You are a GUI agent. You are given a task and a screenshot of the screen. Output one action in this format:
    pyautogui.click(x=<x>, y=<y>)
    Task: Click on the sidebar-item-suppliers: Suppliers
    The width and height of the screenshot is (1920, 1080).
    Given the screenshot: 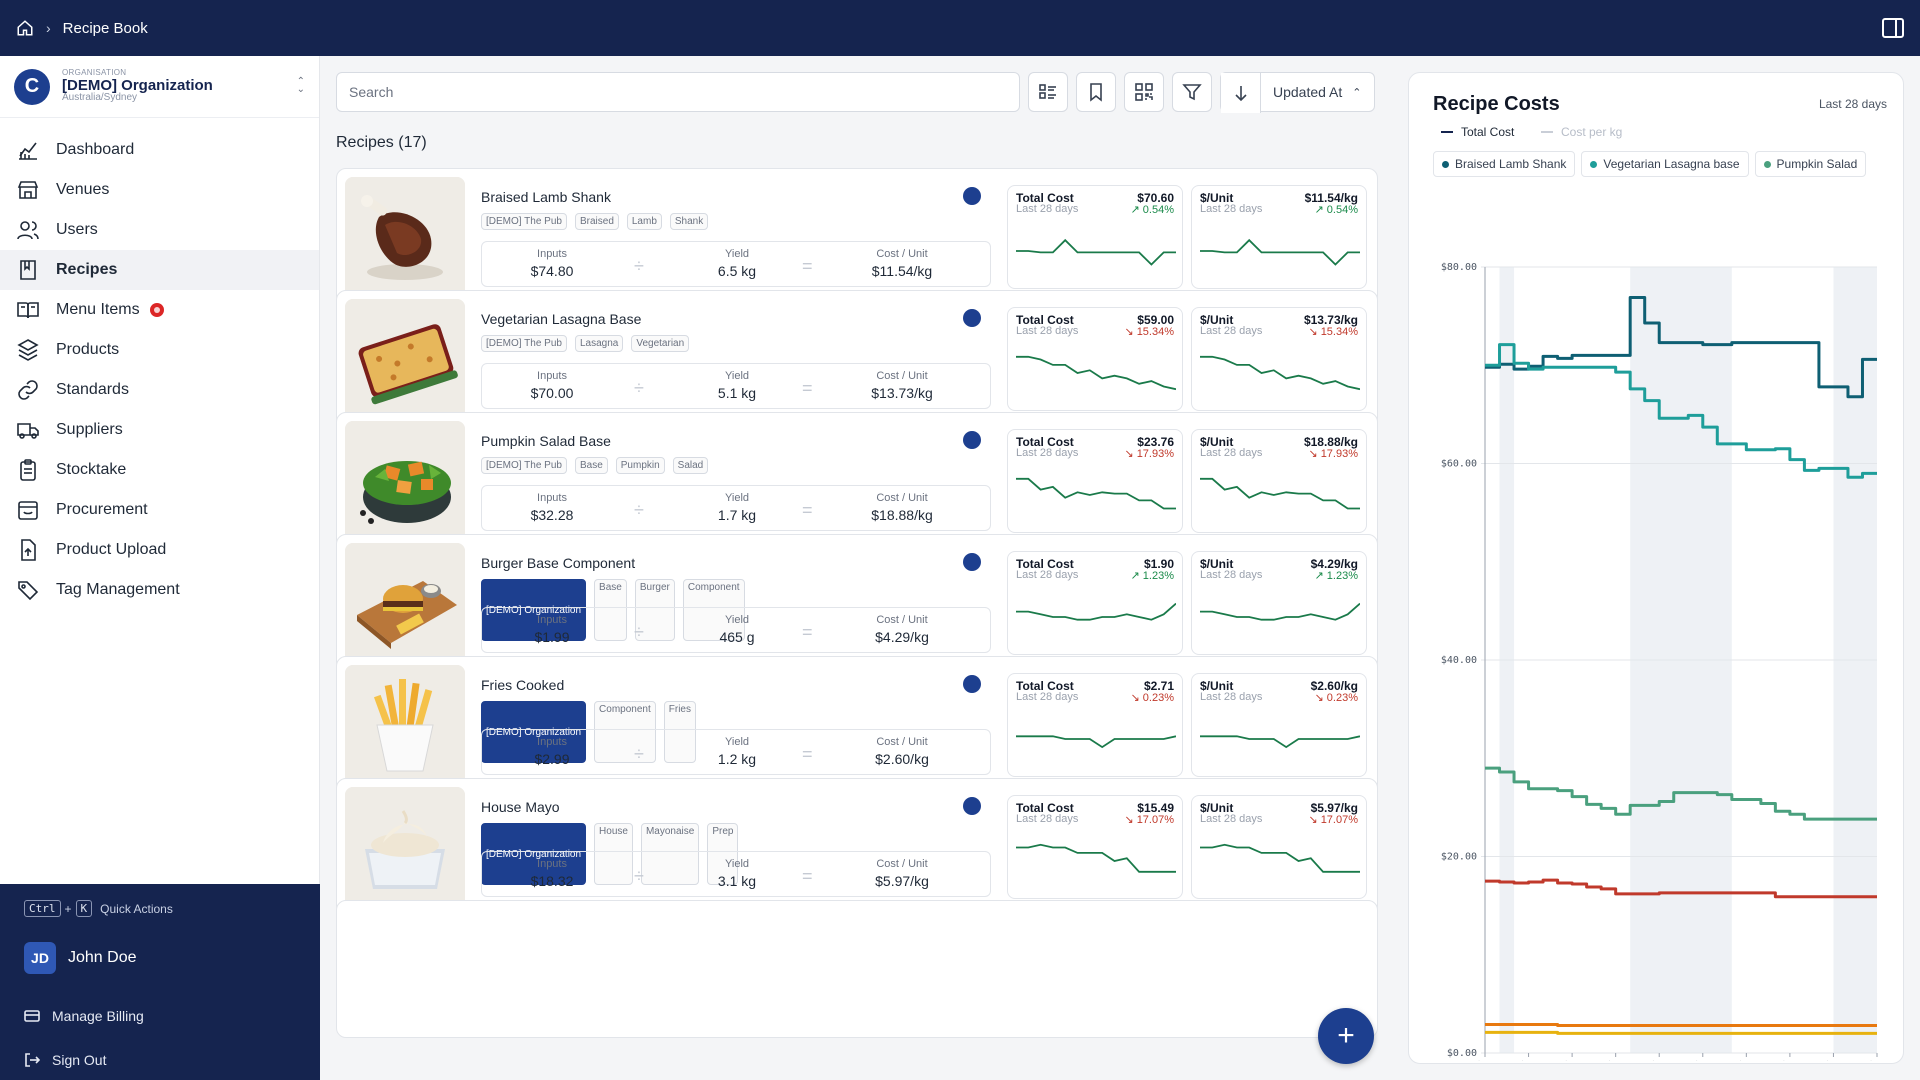 What is the action you would take?
    pyautogui.click(x=159, y=430)
    